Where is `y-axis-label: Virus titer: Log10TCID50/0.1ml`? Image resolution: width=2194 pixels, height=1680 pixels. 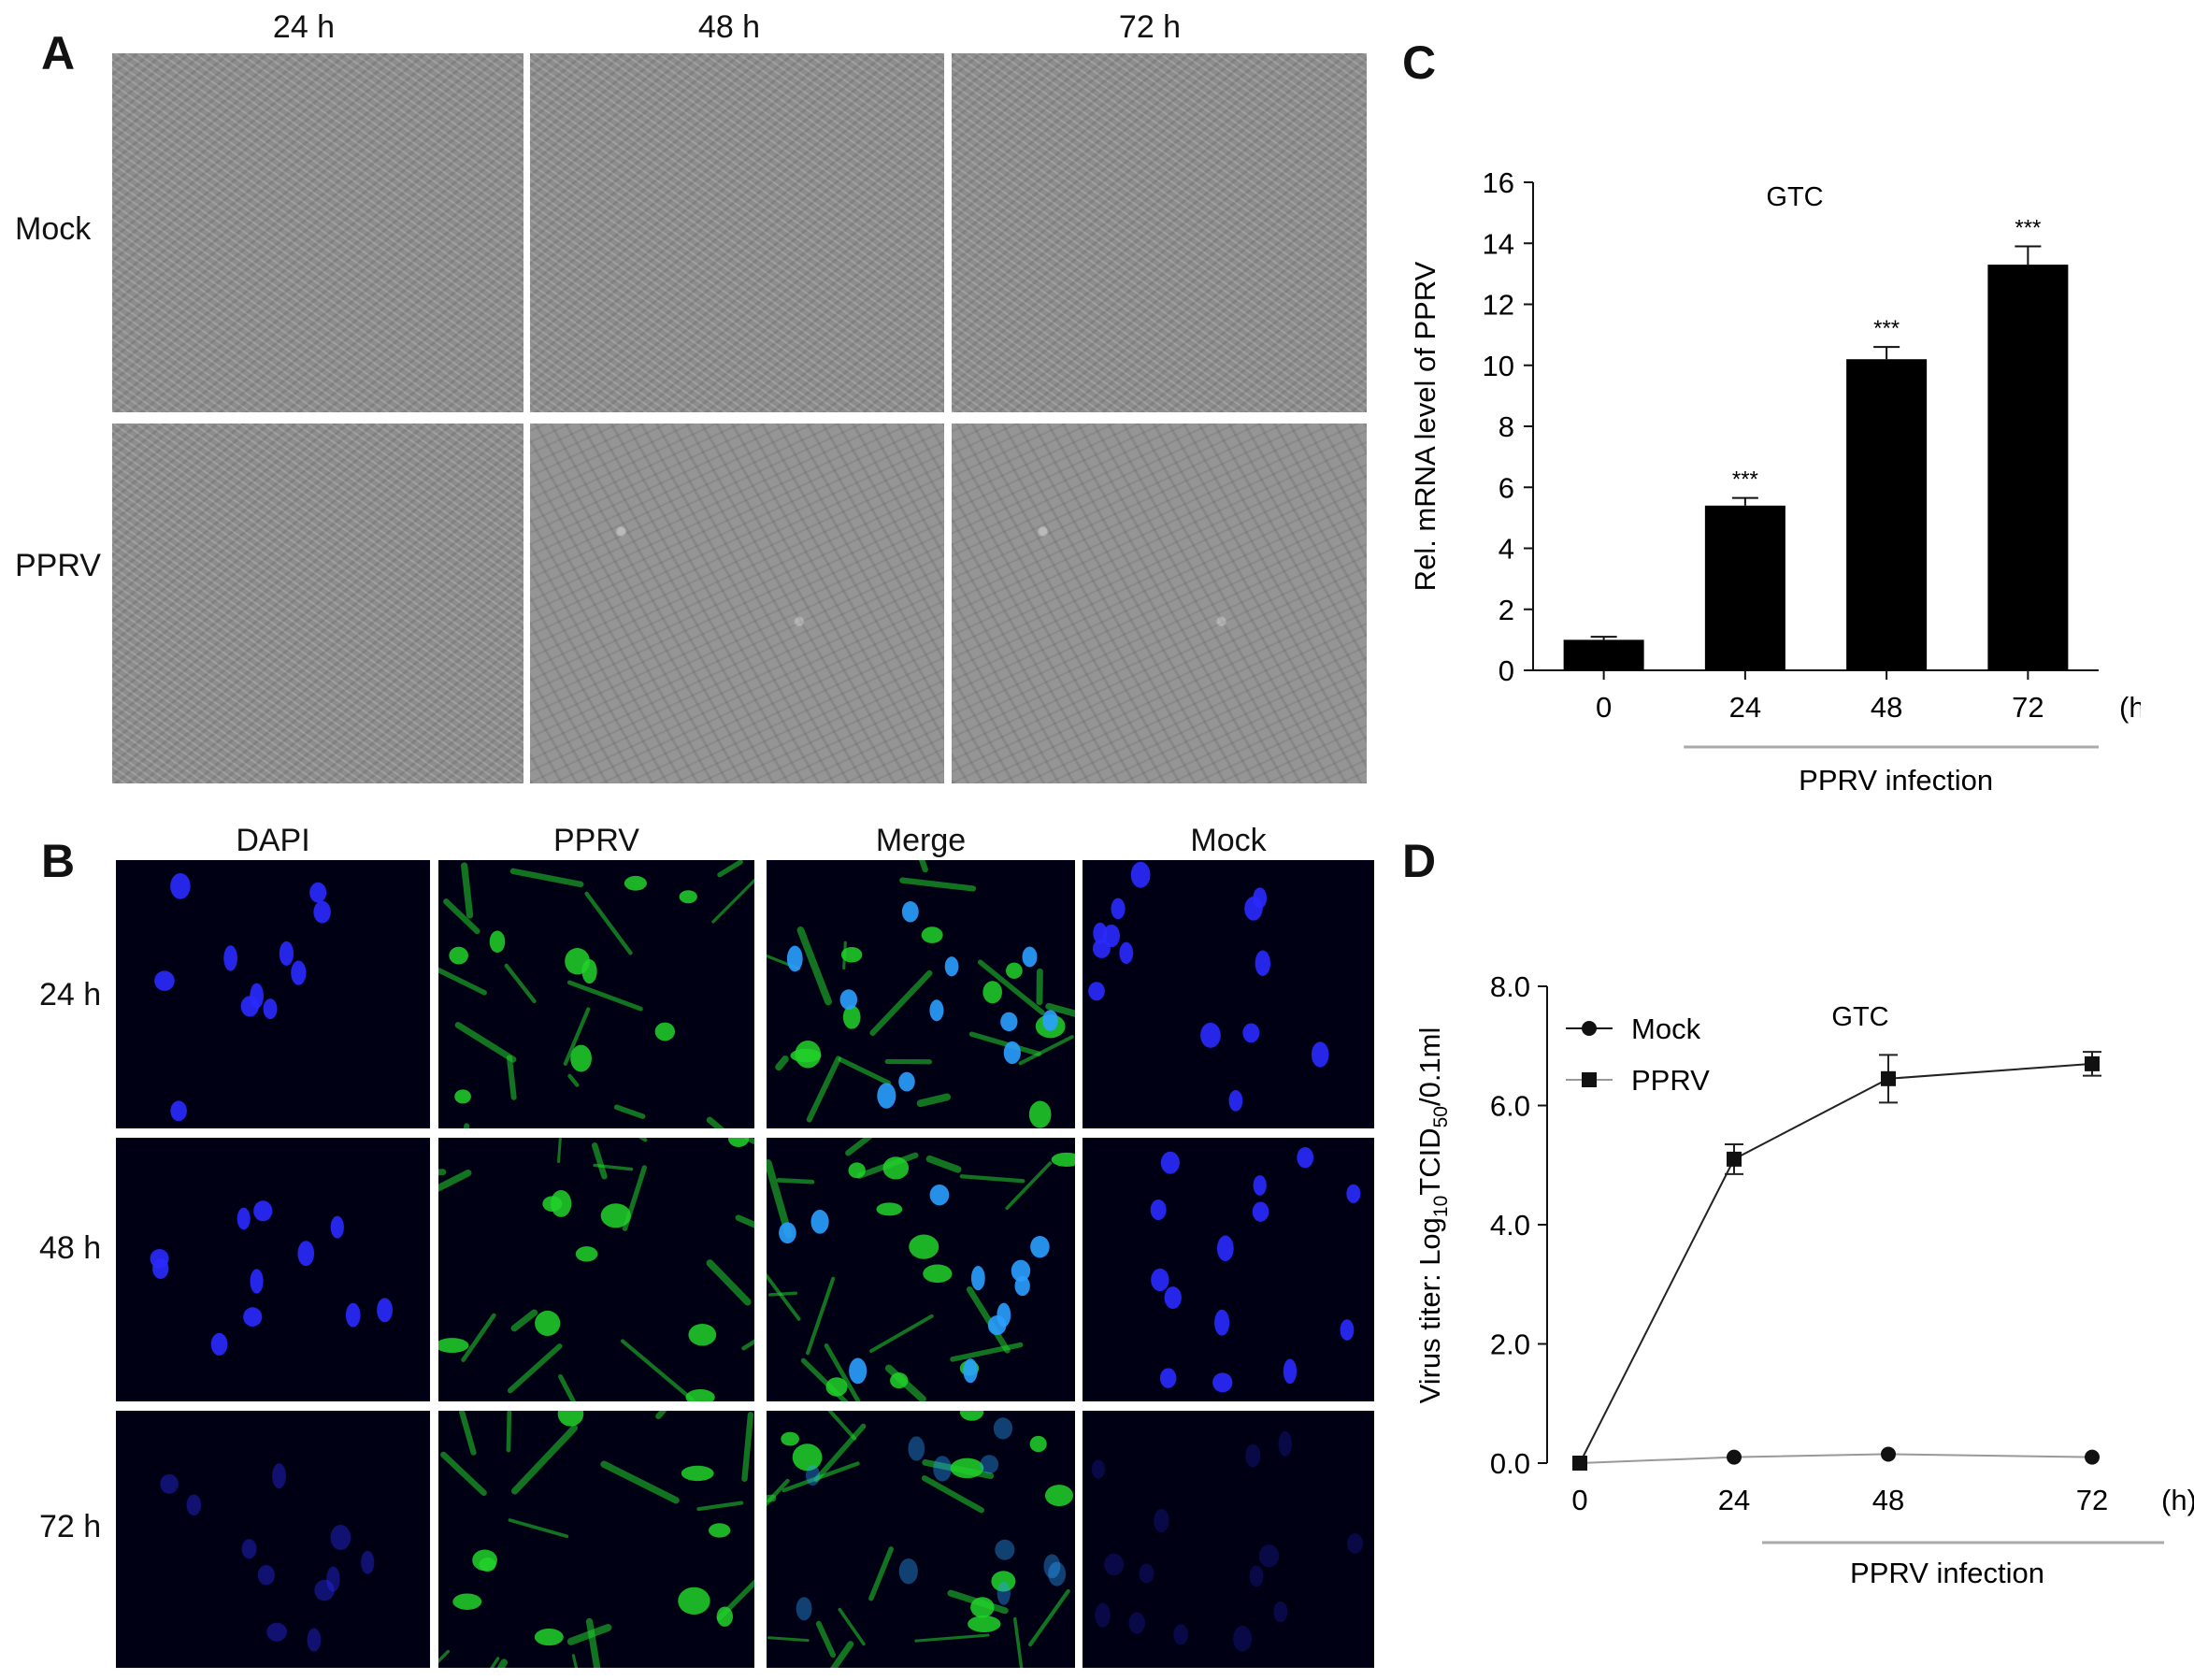
y-axis-label: Virus titer: Log10TCID50/0.1ml is located at coordinates (1433, 1216).